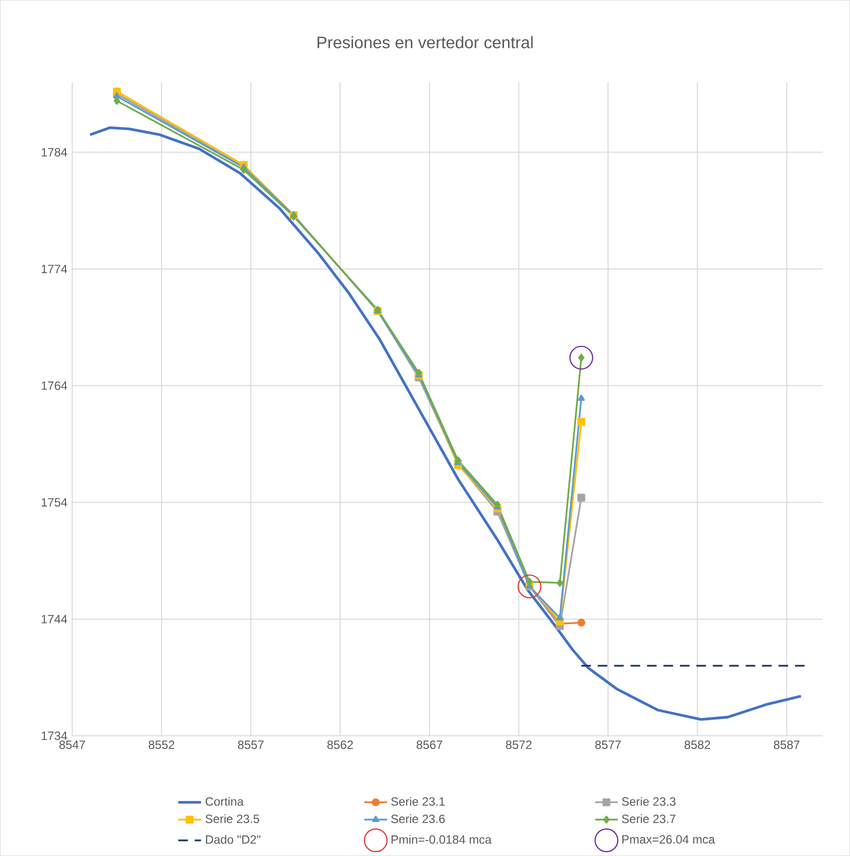 The image size is (850, 856). I want to click on legend-label: Serie 23.3, so click(649, 801).